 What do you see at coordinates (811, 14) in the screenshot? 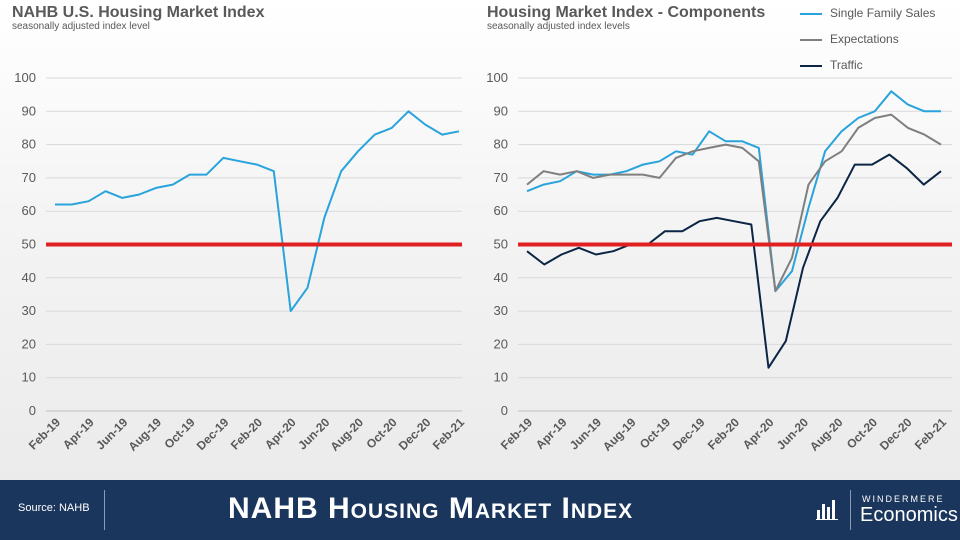
I see `legend-swatch-single-family-sales` at bounding box center [811, 14].